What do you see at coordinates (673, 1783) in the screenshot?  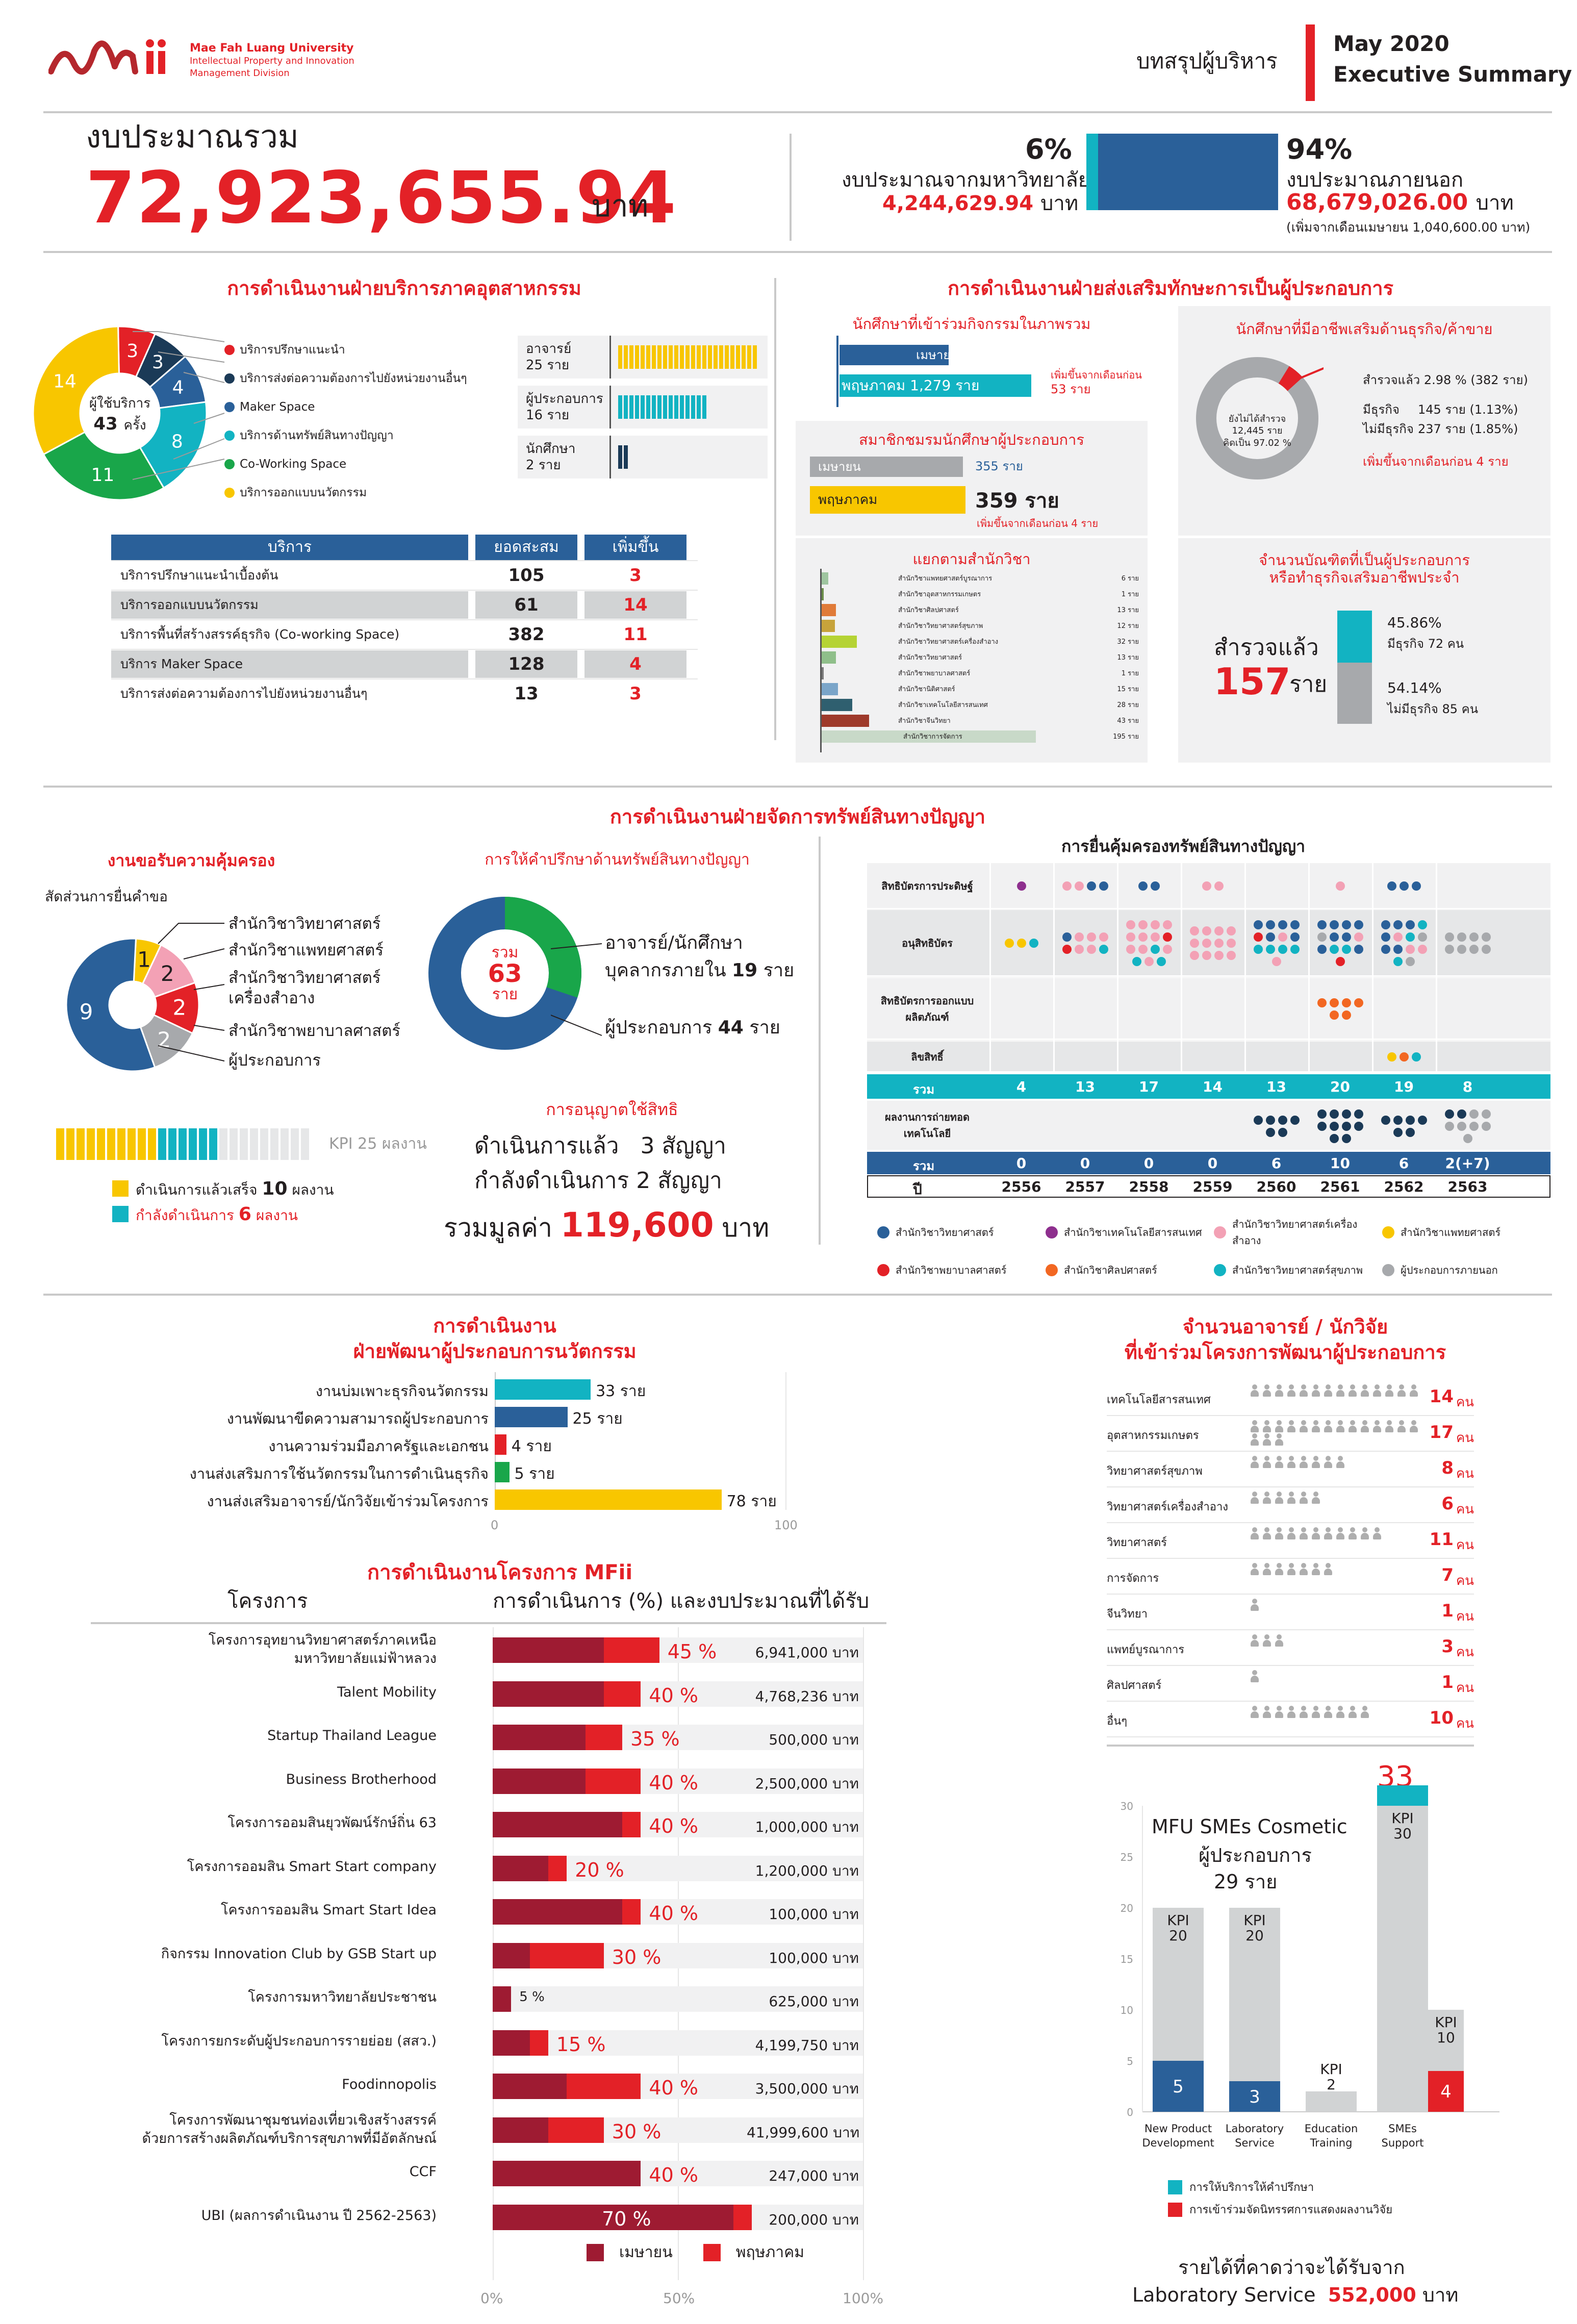 I see `project-pct-3: 40 %` at bounding box center [673, 1783].